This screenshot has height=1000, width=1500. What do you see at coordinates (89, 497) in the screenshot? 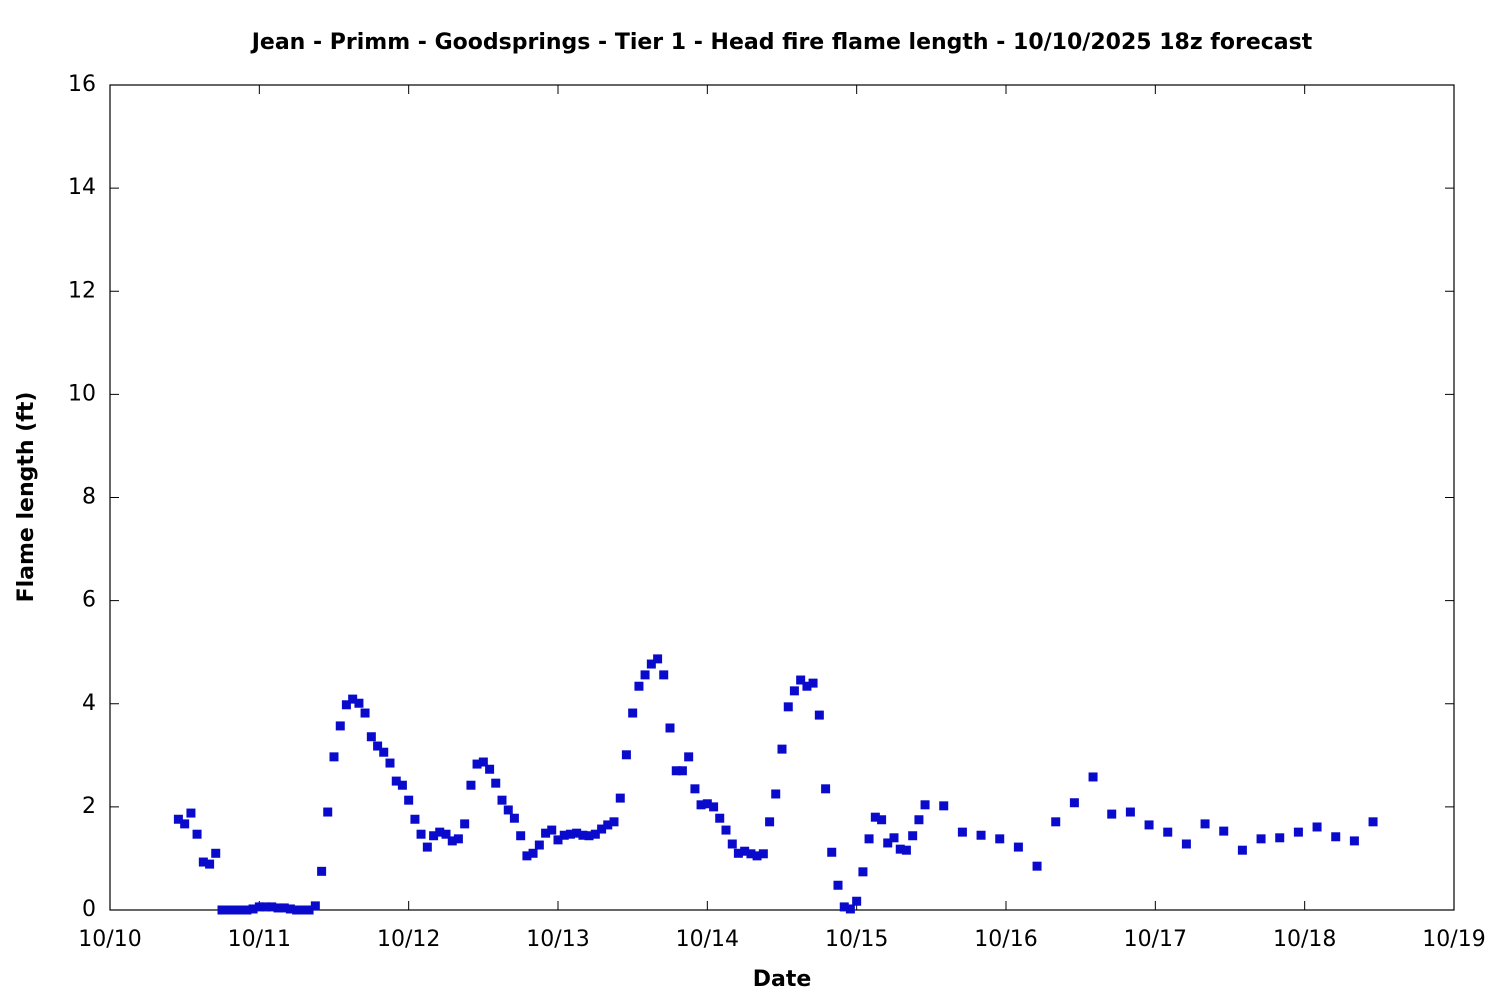
I see `y-tick-label: 8` at bounding box center [89, 497].